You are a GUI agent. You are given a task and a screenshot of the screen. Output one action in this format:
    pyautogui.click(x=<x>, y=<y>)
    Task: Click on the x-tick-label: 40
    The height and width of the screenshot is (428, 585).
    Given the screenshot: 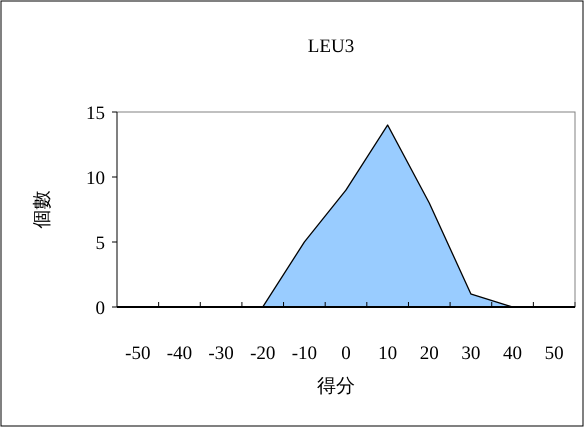 What is the action you would take?
    pyautogui.click(x=512, y=353)
    